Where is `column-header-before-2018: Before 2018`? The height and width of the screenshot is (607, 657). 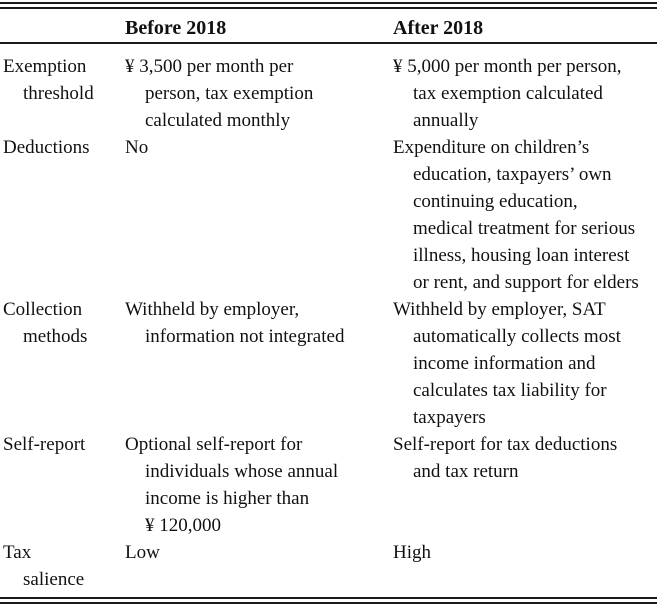 column-header-before-2018: Before 2018 is located at coordinates (259, 26).